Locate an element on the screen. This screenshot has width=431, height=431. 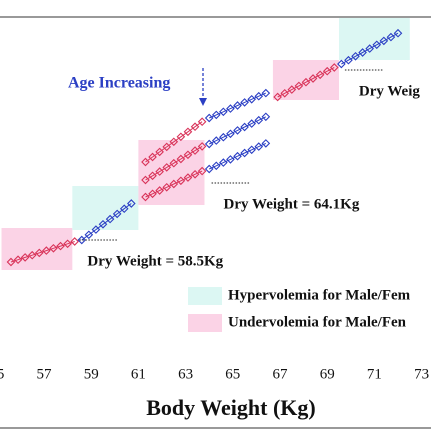
x-tick-label: 63 is located at coordinates (185, 374).